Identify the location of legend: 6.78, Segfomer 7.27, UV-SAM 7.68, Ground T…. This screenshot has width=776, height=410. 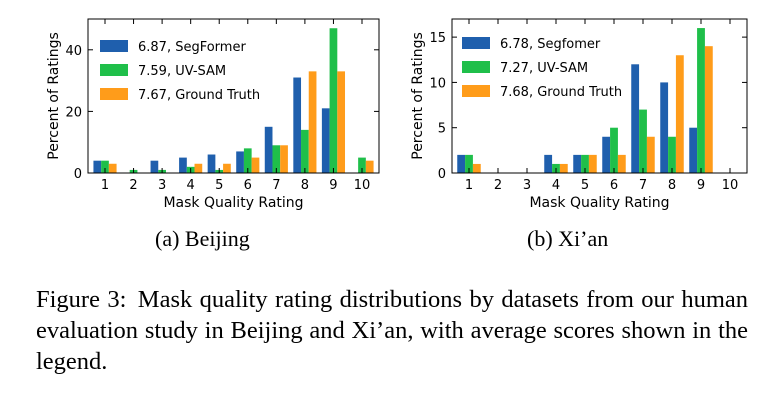
(542, 68).